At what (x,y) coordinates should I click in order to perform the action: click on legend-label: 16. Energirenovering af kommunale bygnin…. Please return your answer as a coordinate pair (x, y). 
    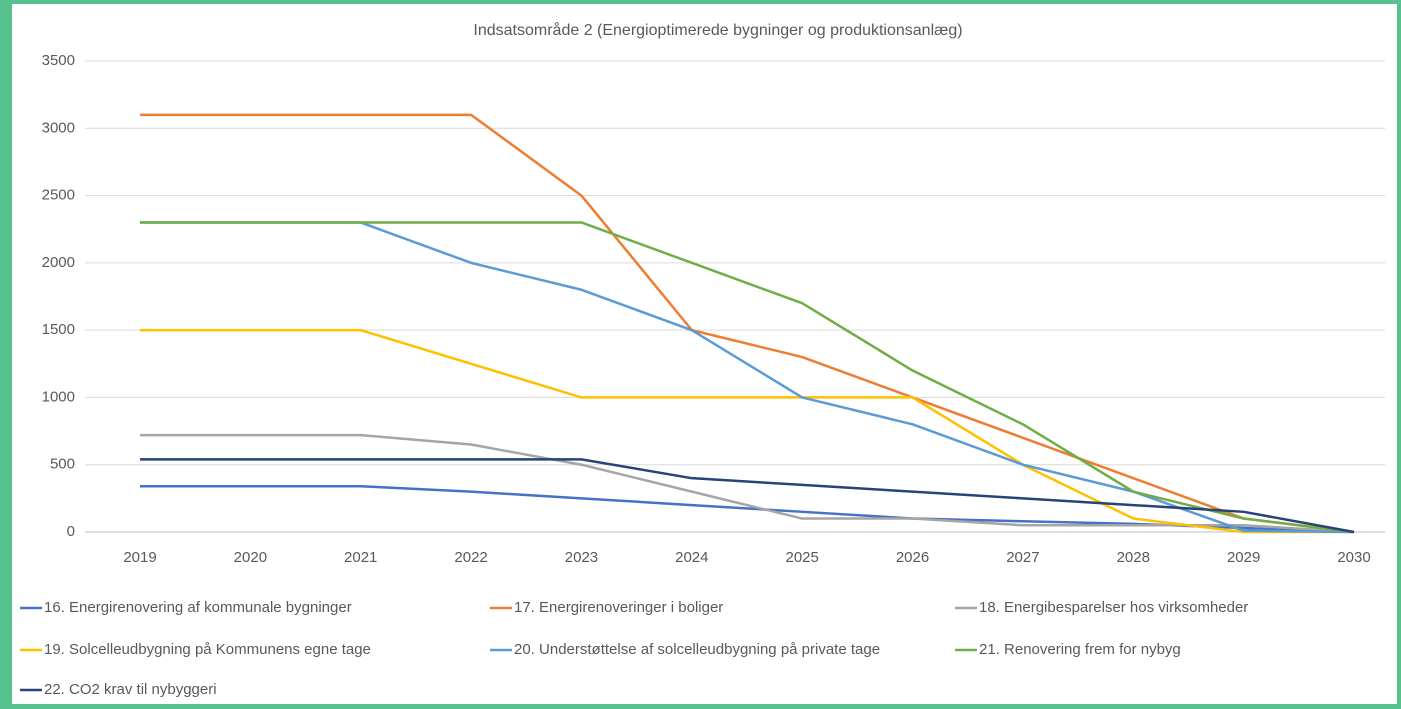
    Looking at the image, I should click on (198, 607).